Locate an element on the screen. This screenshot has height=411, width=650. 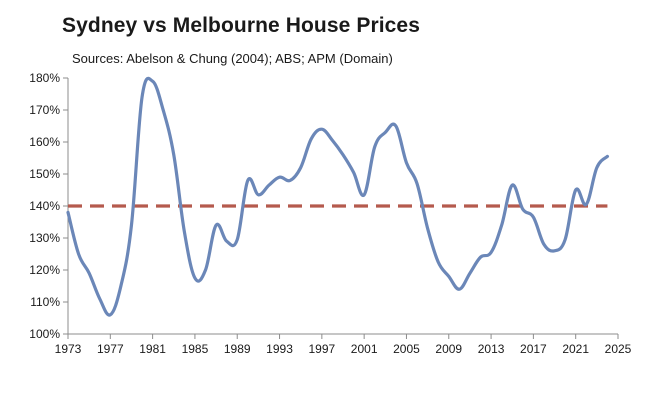
x-tick-label: 2005 is located at coordinates (406, 349).